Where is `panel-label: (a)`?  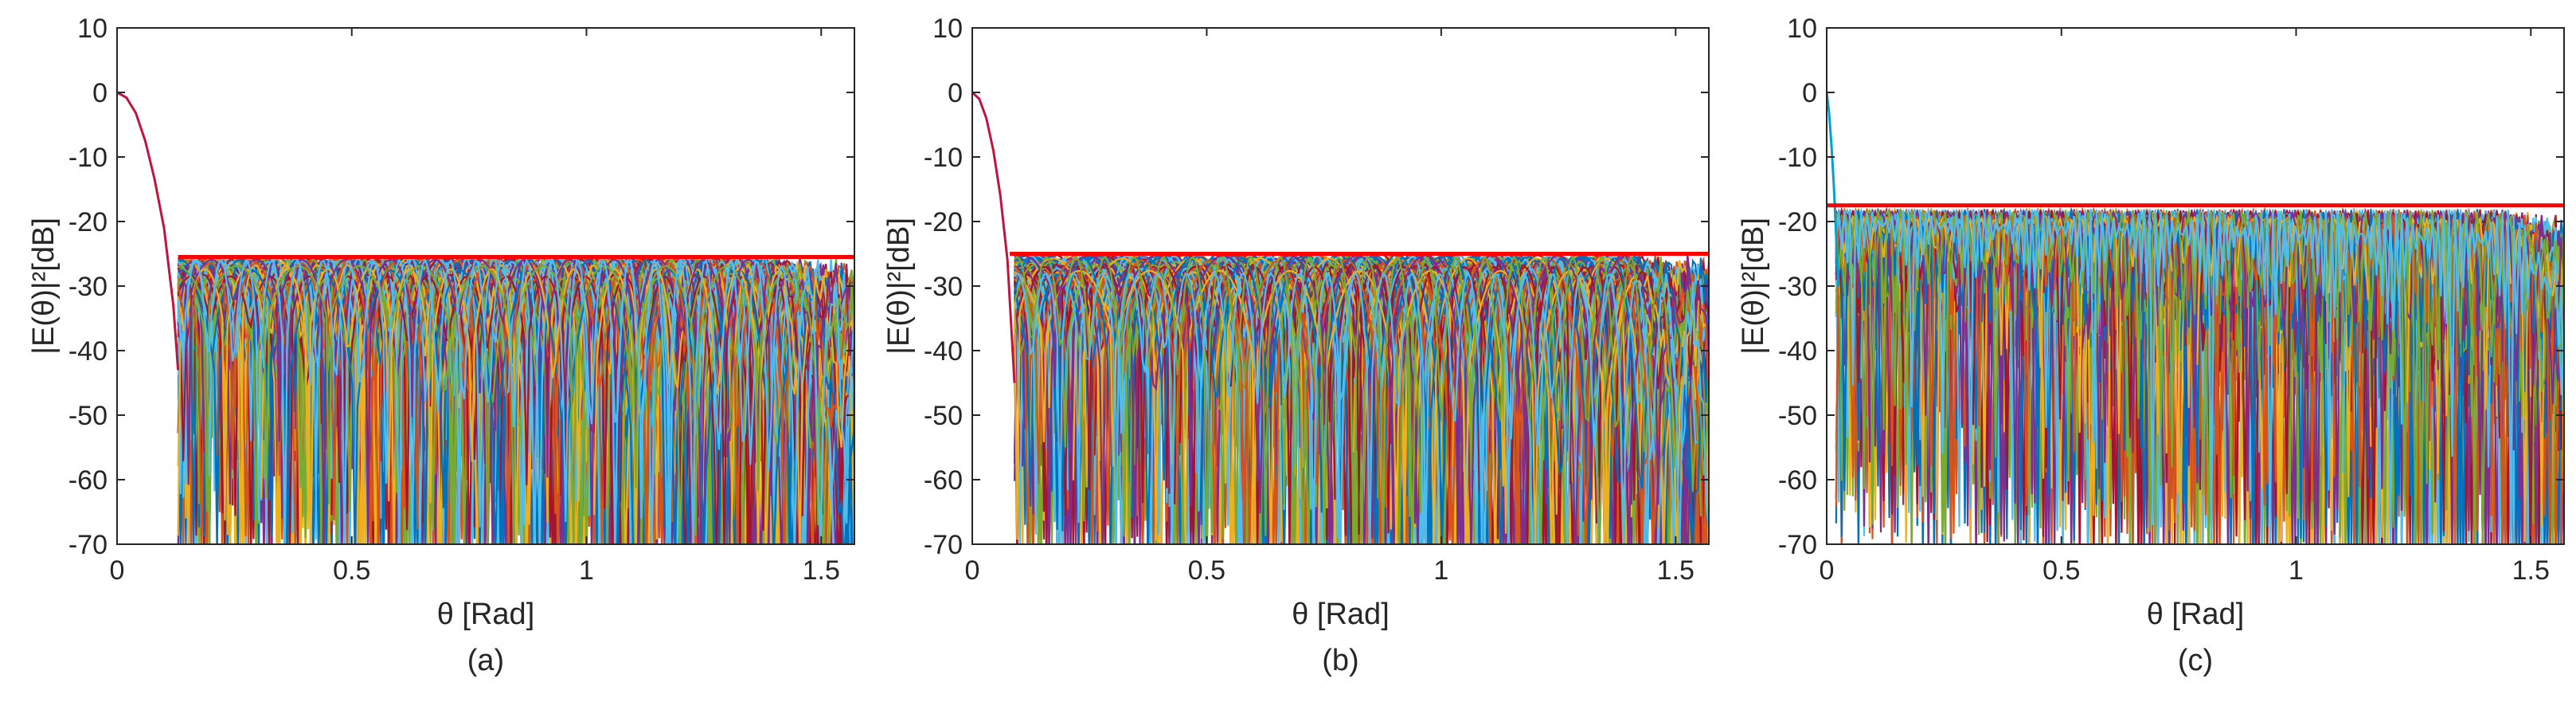
panel-label: (a) is located at coordinates (486, 661).